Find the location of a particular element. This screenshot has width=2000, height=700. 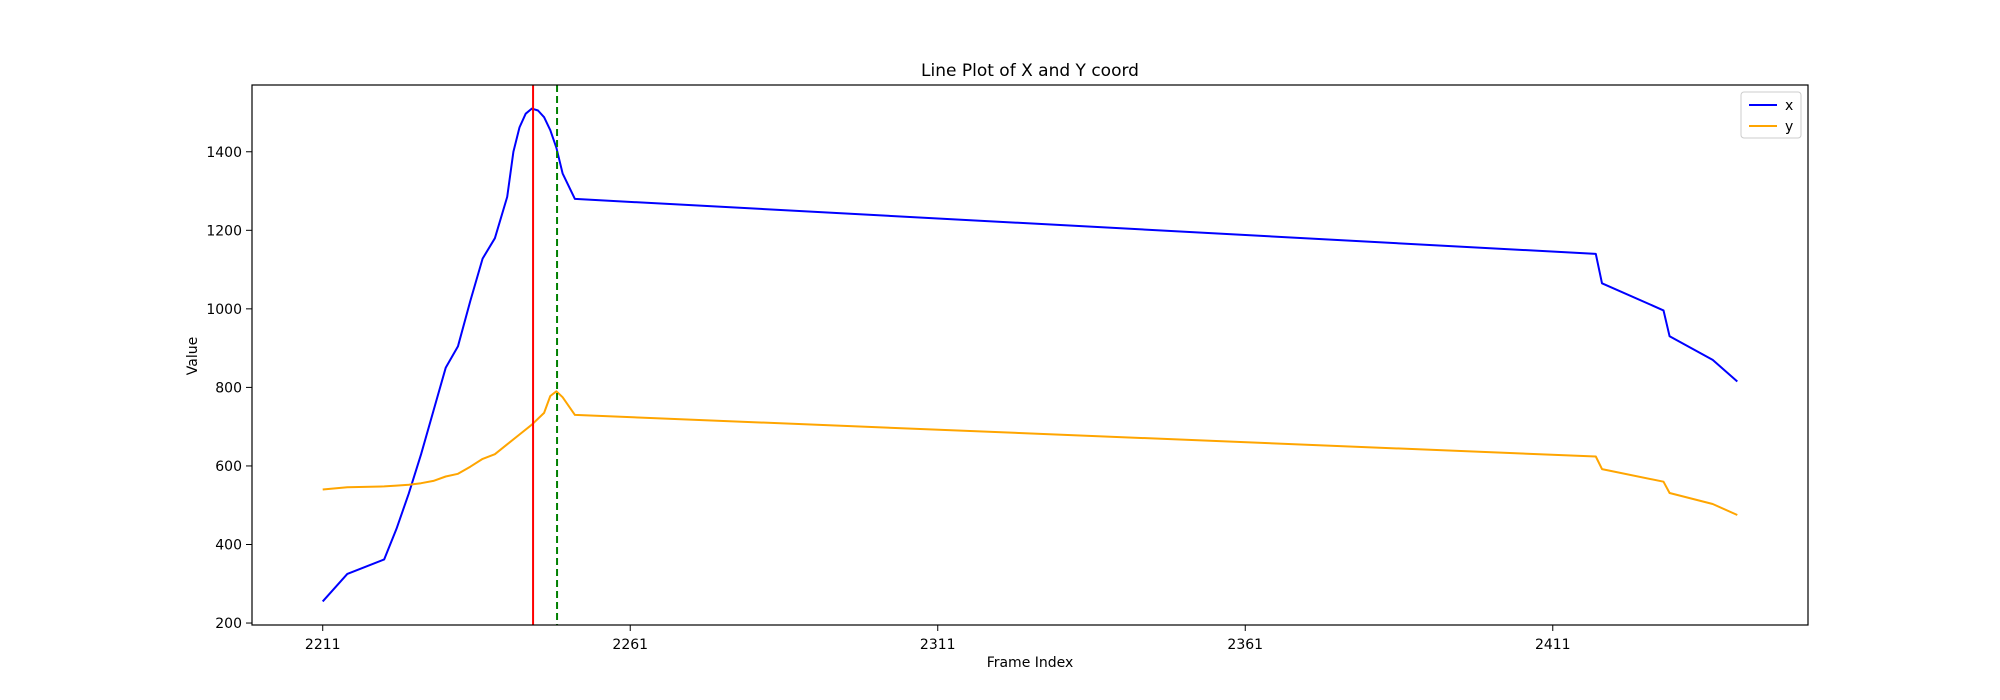

x-tick-label: 2311 is located at coordinates (938, 645).